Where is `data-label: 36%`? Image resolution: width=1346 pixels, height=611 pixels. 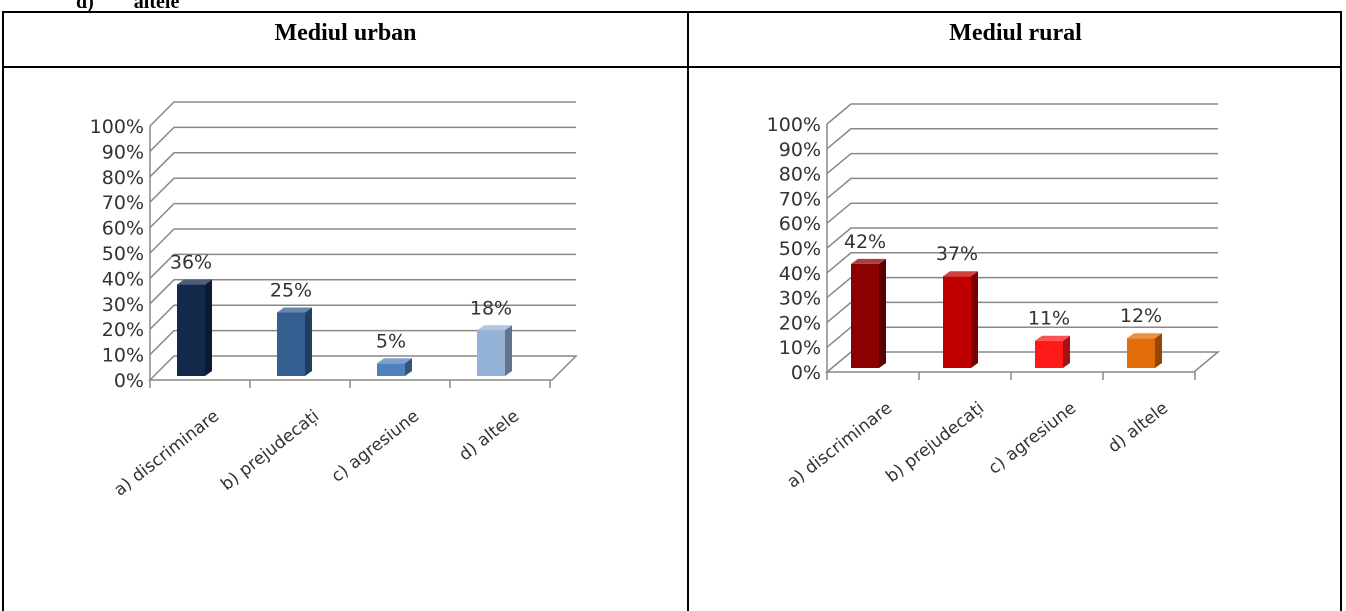 data-label: 36% is located at coordinates (191, 263).